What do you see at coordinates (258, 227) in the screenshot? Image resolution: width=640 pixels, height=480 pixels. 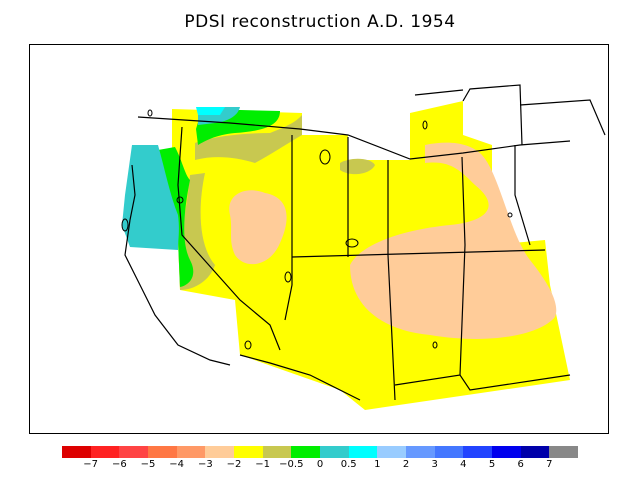 I see `peach-patch-great-basin` at bounding box center [258, 227].